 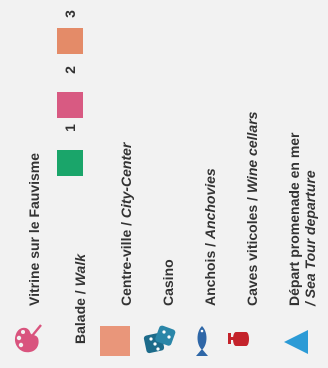 I want to click on triangle-icon, so click(x=296, y=342).